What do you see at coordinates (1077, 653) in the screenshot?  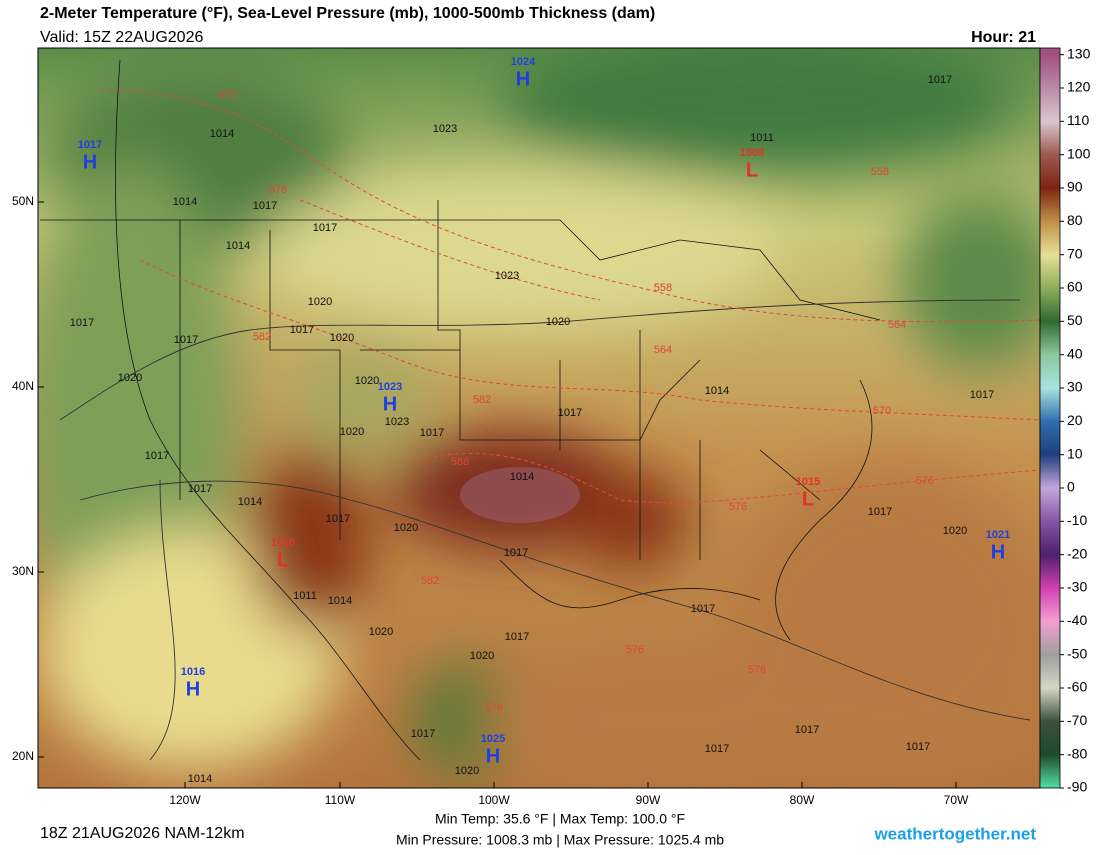 I see `colorbar-tick-label: -50` at bounding box center [1077, 653].